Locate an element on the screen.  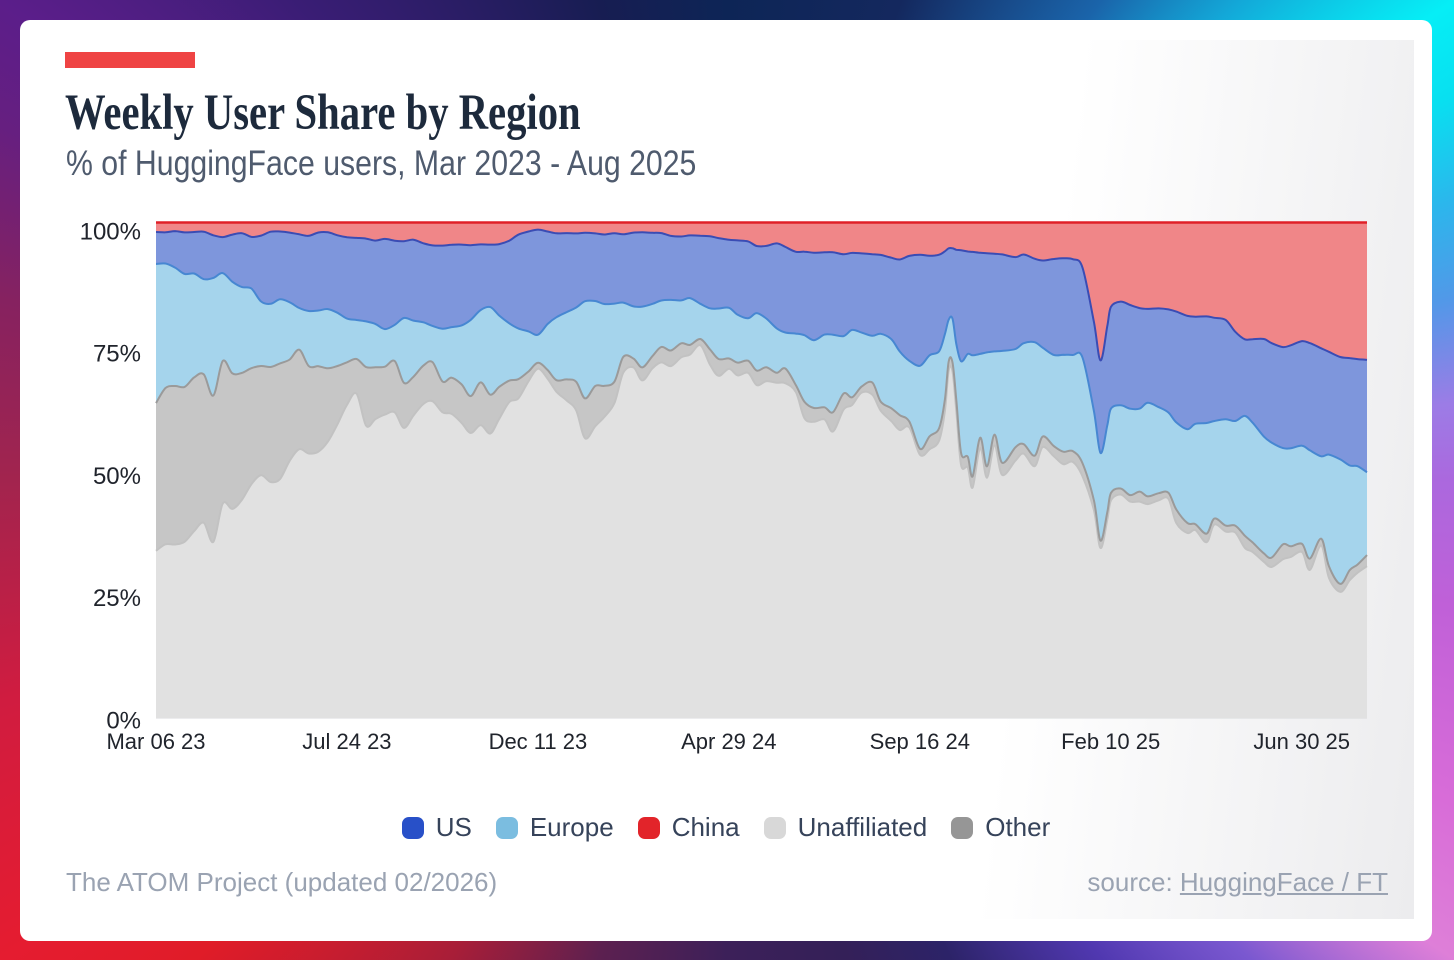
svg-text: Feb 10 25 is located at coordinates (1110, 741).